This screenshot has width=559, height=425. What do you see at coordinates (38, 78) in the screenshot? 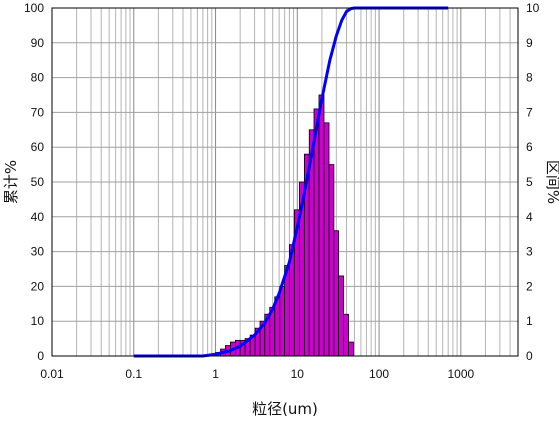
I see `y-left-tick-label: 80` at bounding box center [38, 78].